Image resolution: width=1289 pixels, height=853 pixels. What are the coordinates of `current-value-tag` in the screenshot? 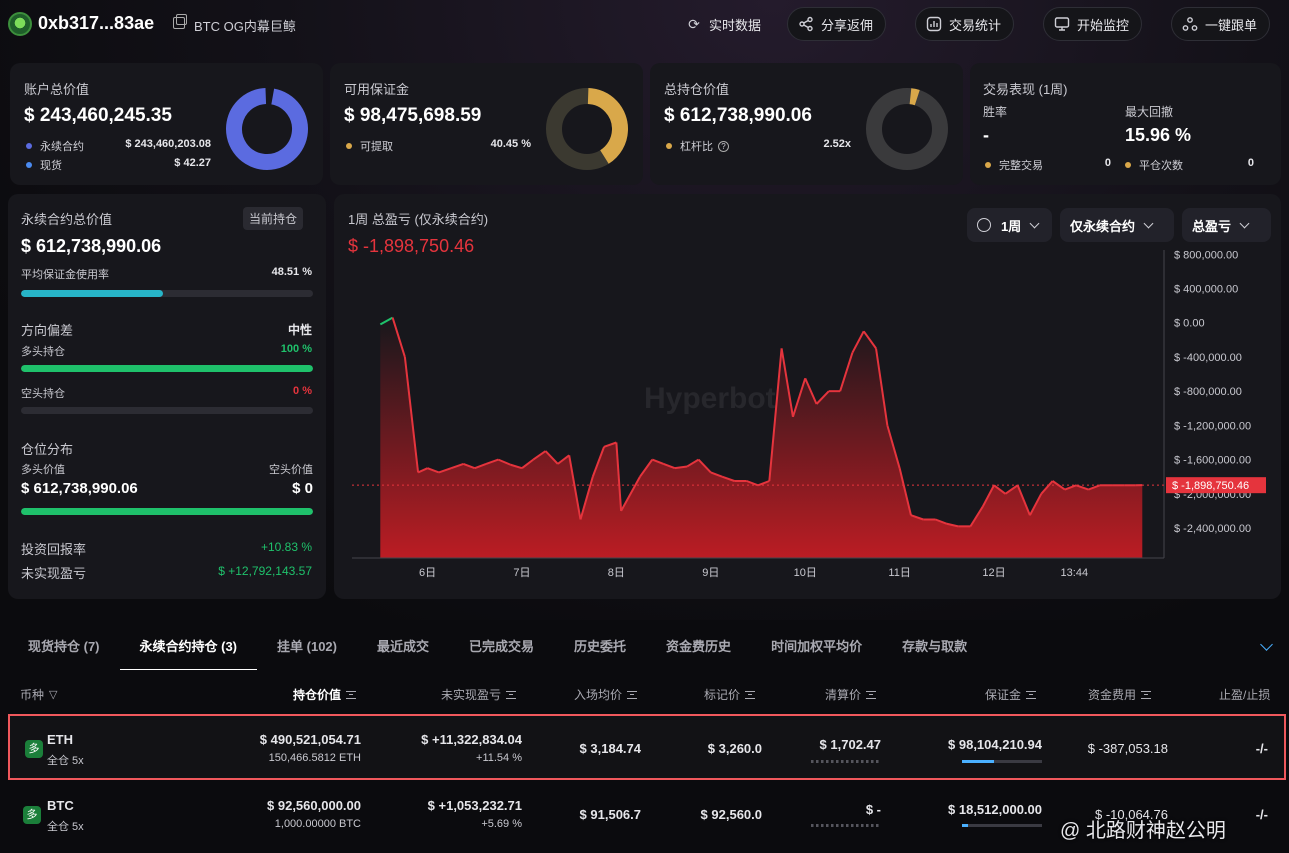 It's located at (1216, 485).